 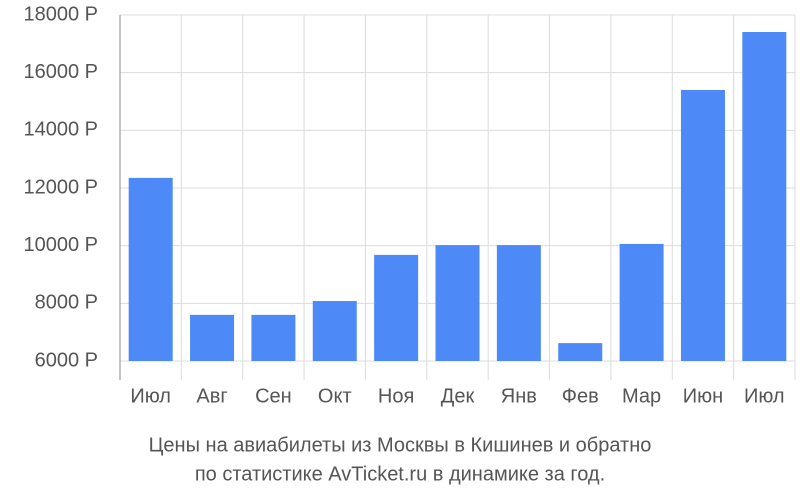 What do you see at coordinates (60, 14) in the screenshot?
I see `y-tick-label: 18000 Р` at bounding box center [60, 14].